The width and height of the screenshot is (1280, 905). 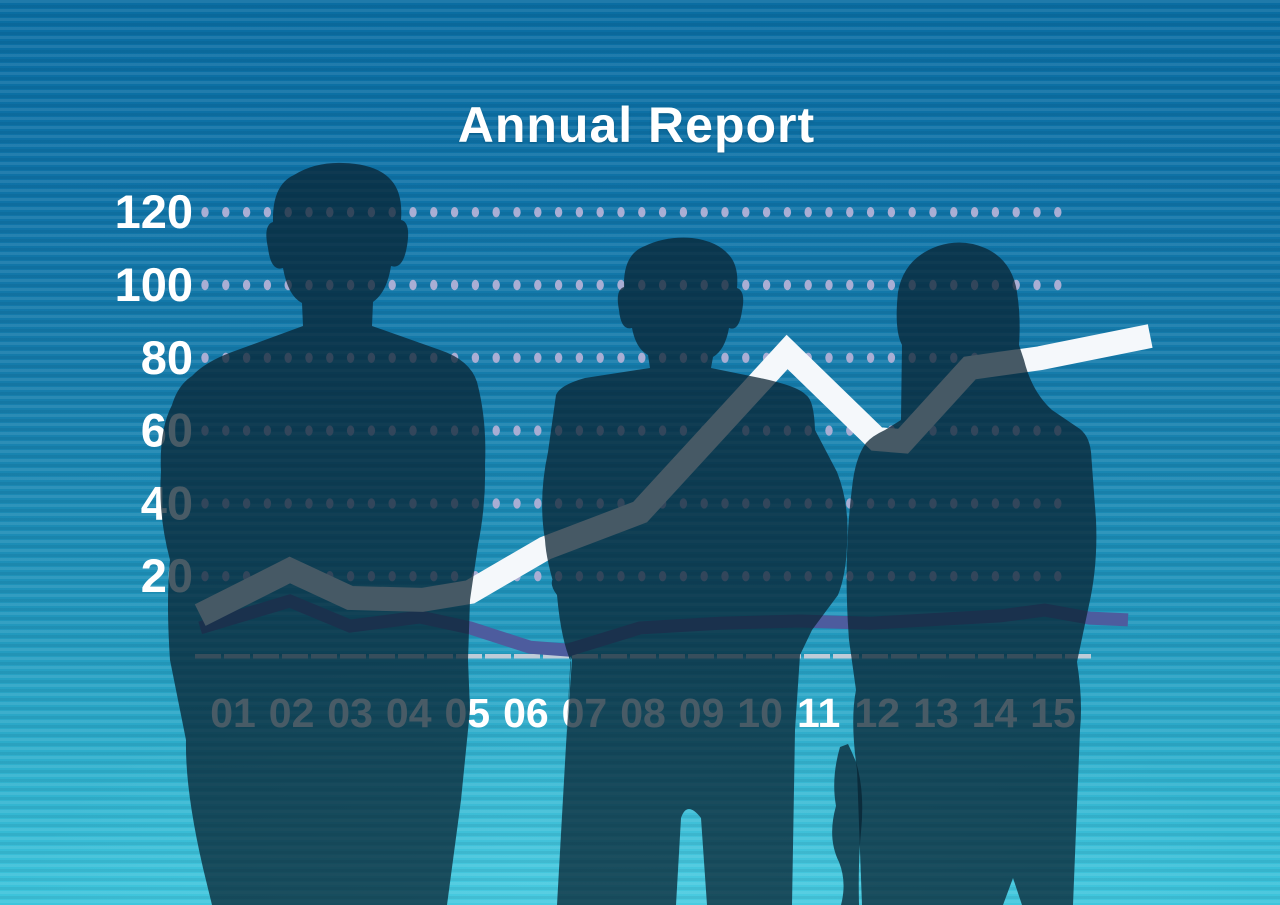 What do you see at coordinates (167, 357) in the screenshot?
I see `y-axis-tick-label: 80` at bounding box center [167, 357].